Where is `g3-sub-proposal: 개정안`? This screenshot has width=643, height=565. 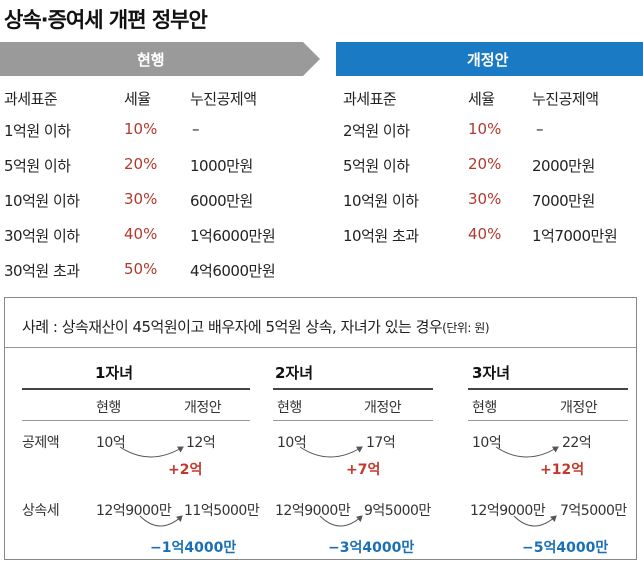 g3-sub-proposal: 개정안 is located at coordinates (579, 408).